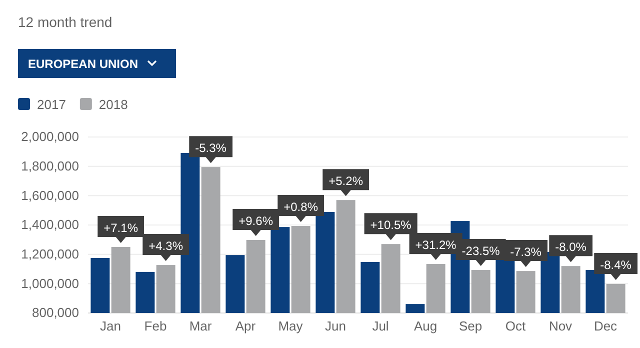 The height and width of the screenshot is (348, 640). I want to click on y-tick-label: 1,400,000, so click(50, 224).